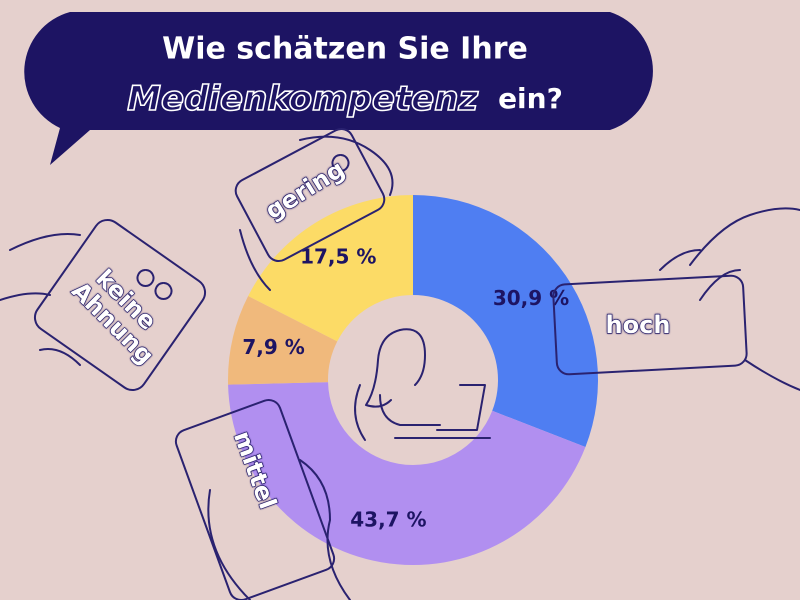  I want to click on illustration, so click(422, 384).